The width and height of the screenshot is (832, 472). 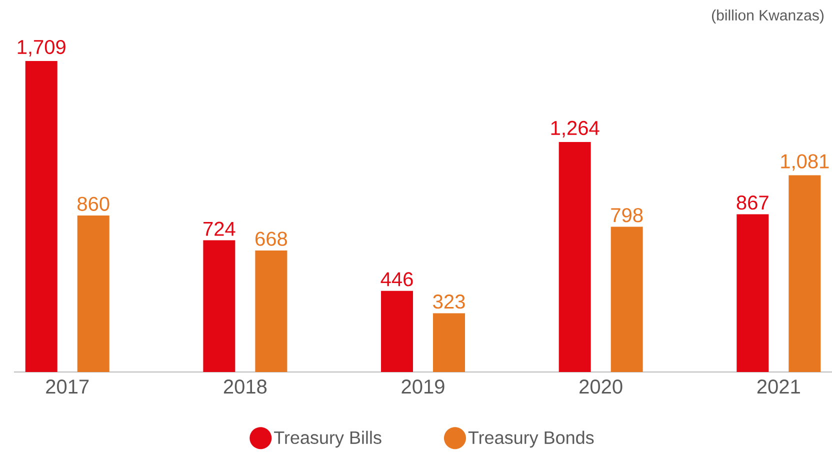 I want to click on x-tick-label: 2019, so click(x=423, y=387).